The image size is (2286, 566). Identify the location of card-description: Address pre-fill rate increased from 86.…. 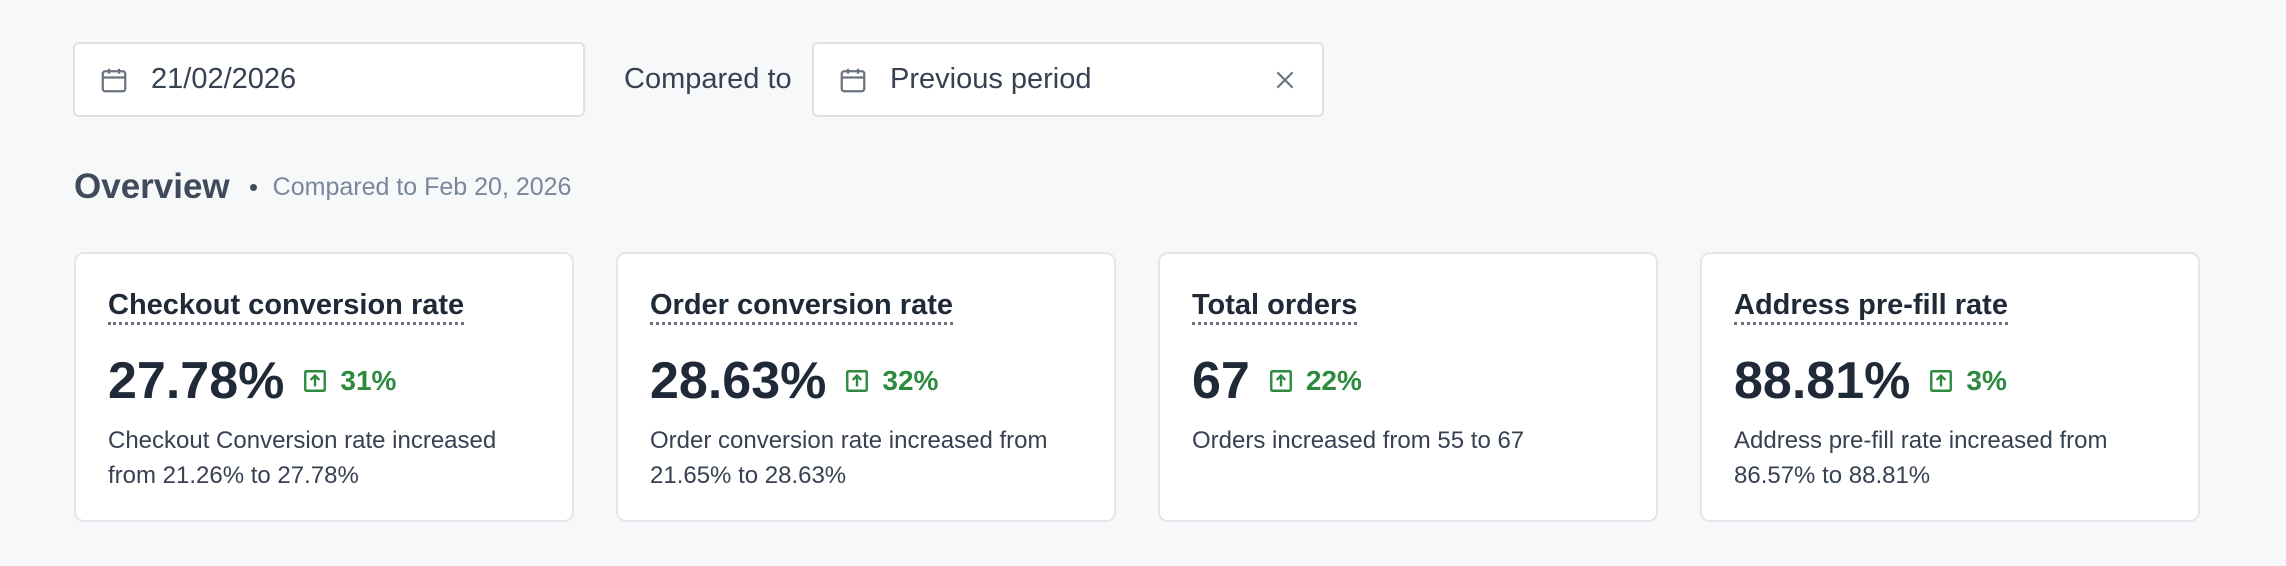
(1921, 458).